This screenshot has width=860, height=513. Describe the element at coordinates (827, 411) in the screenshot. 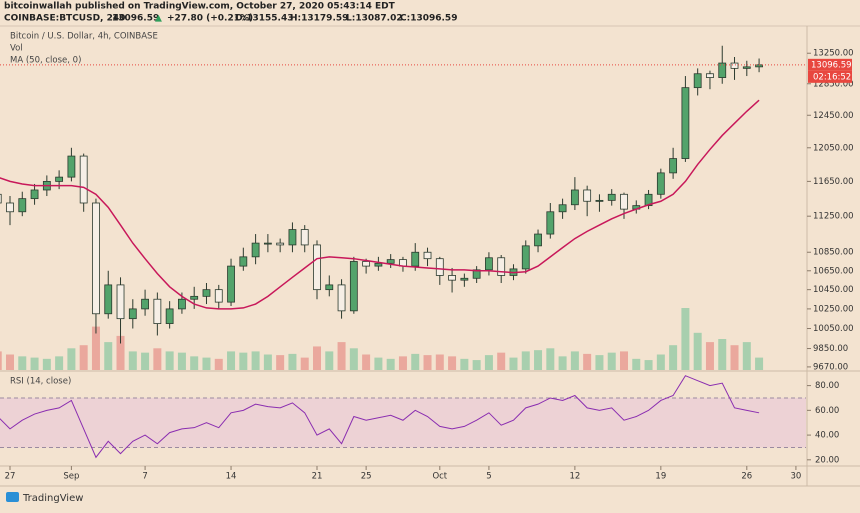

I see `rsi-y-tick-label: 60.00` at that location.